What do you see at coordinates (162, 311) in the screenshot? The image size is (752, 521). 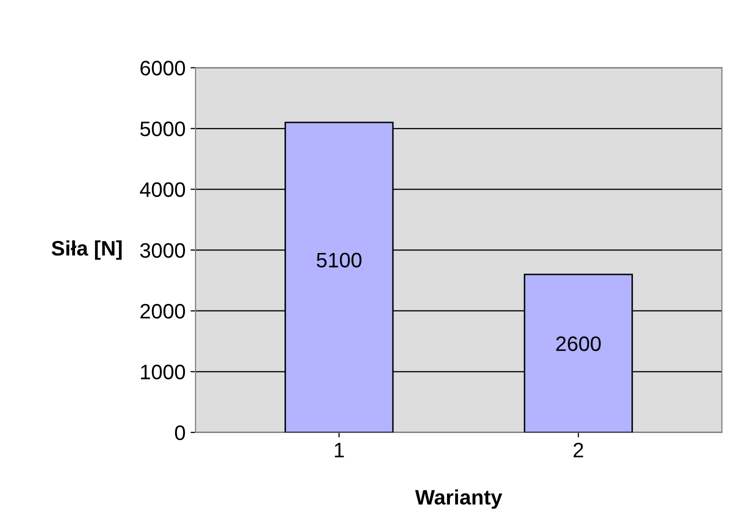 I see `y-tick-label: 2000` at bounding box center [162, 311].